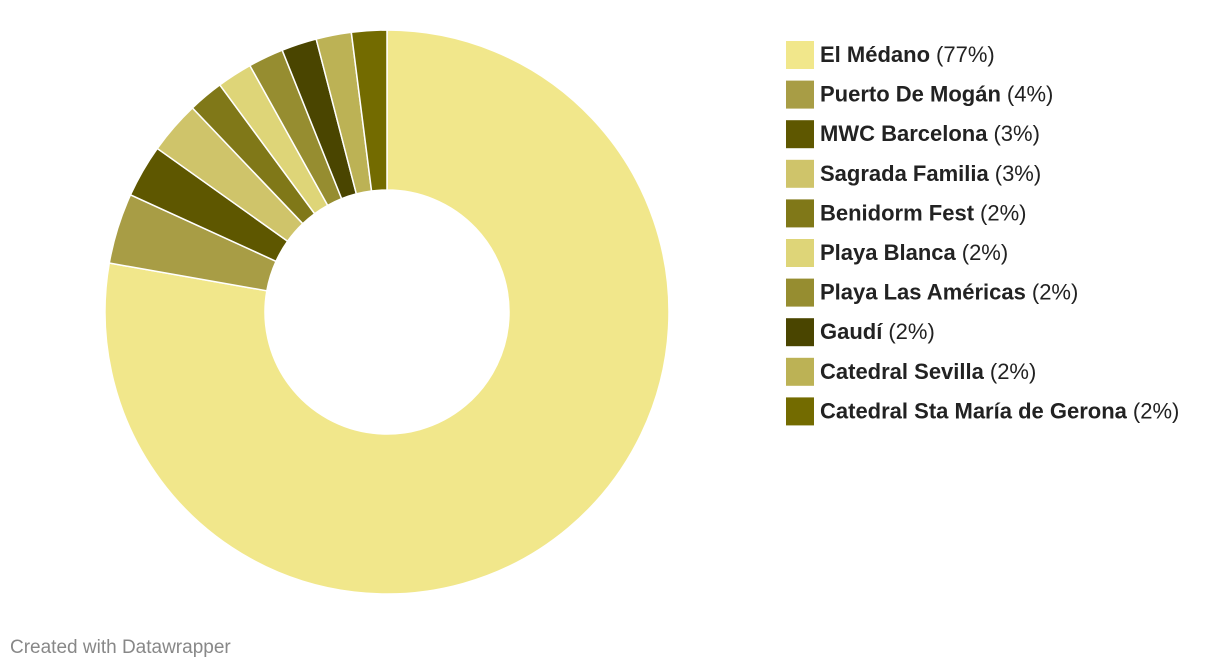  I want to click on legend-entry: Playa Las Américas (2%), so click(949, 291).